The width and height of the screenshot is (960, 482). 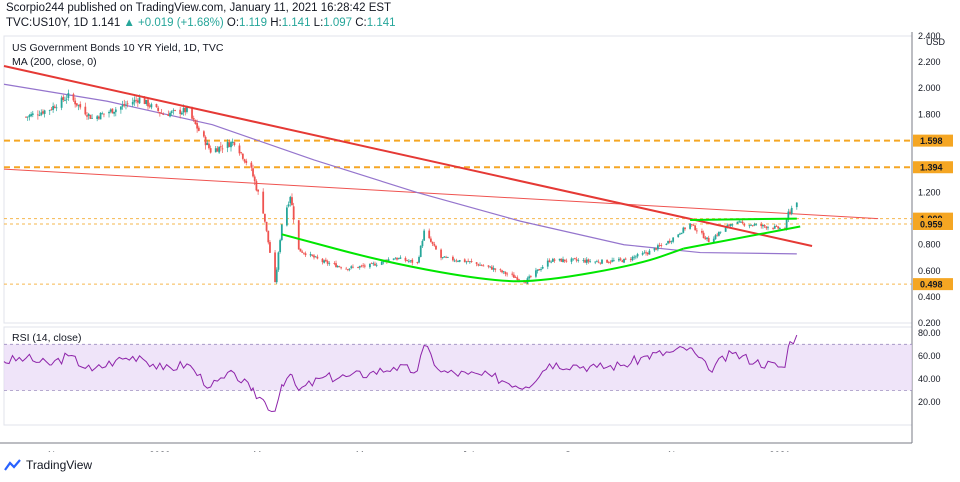 What do you see at coordinates (261, 451) in the screenshot?
I see `time-tick-label: Mar` at bounding box center [261, 451].